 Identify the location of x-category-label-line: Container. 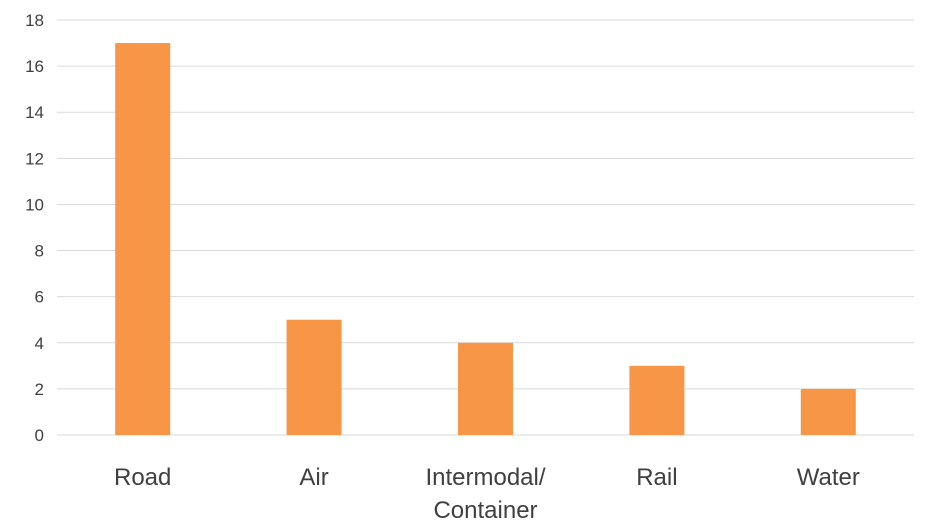
(485, 510).